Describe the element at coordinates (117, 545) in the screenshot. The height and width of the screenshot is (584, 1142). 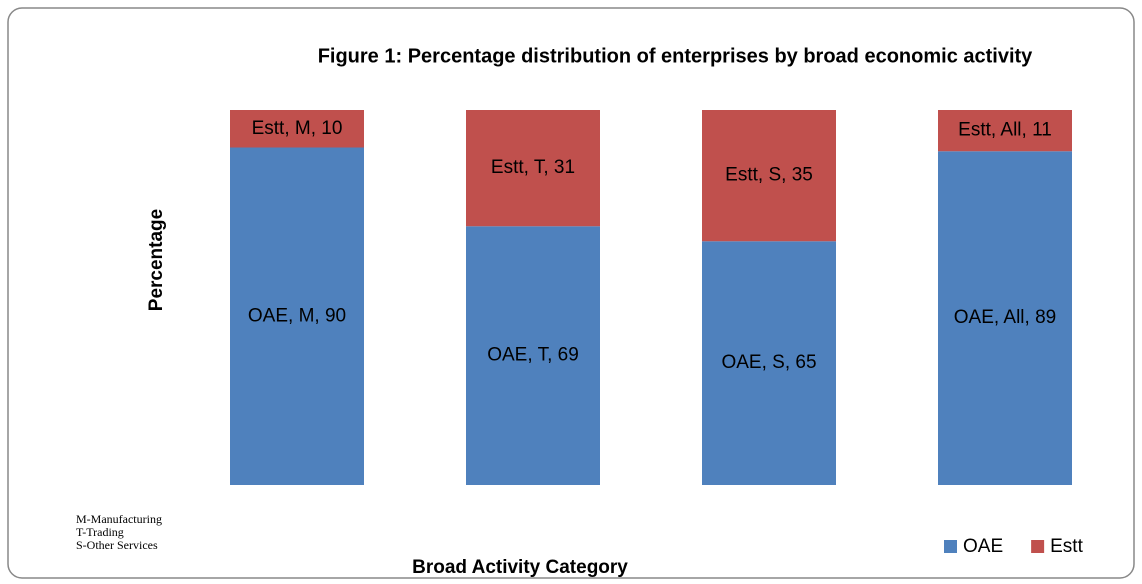
I see `note: S-Other Services` at that location.